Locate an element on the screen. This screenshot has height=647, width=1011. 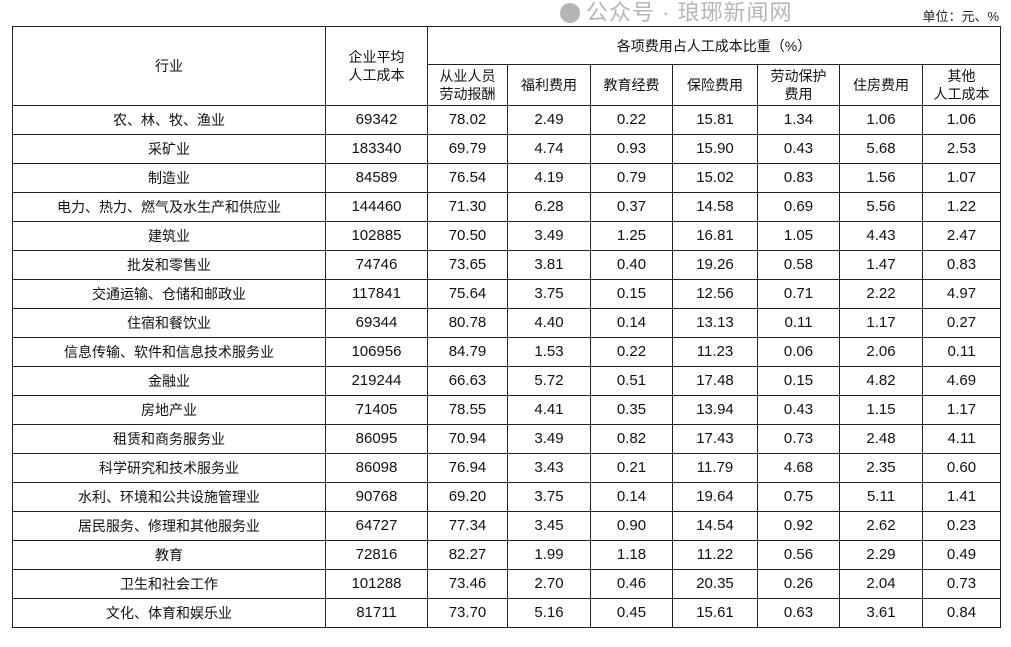
share-cell: 80.78 is located at coordinates (467, 323).